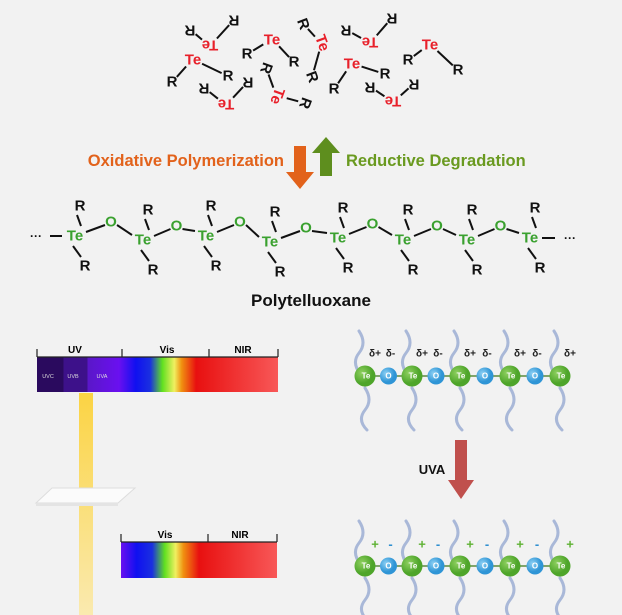  Describe the element at coordinates (85, 495) in the screenshot. I see `filter-plate` at that location.